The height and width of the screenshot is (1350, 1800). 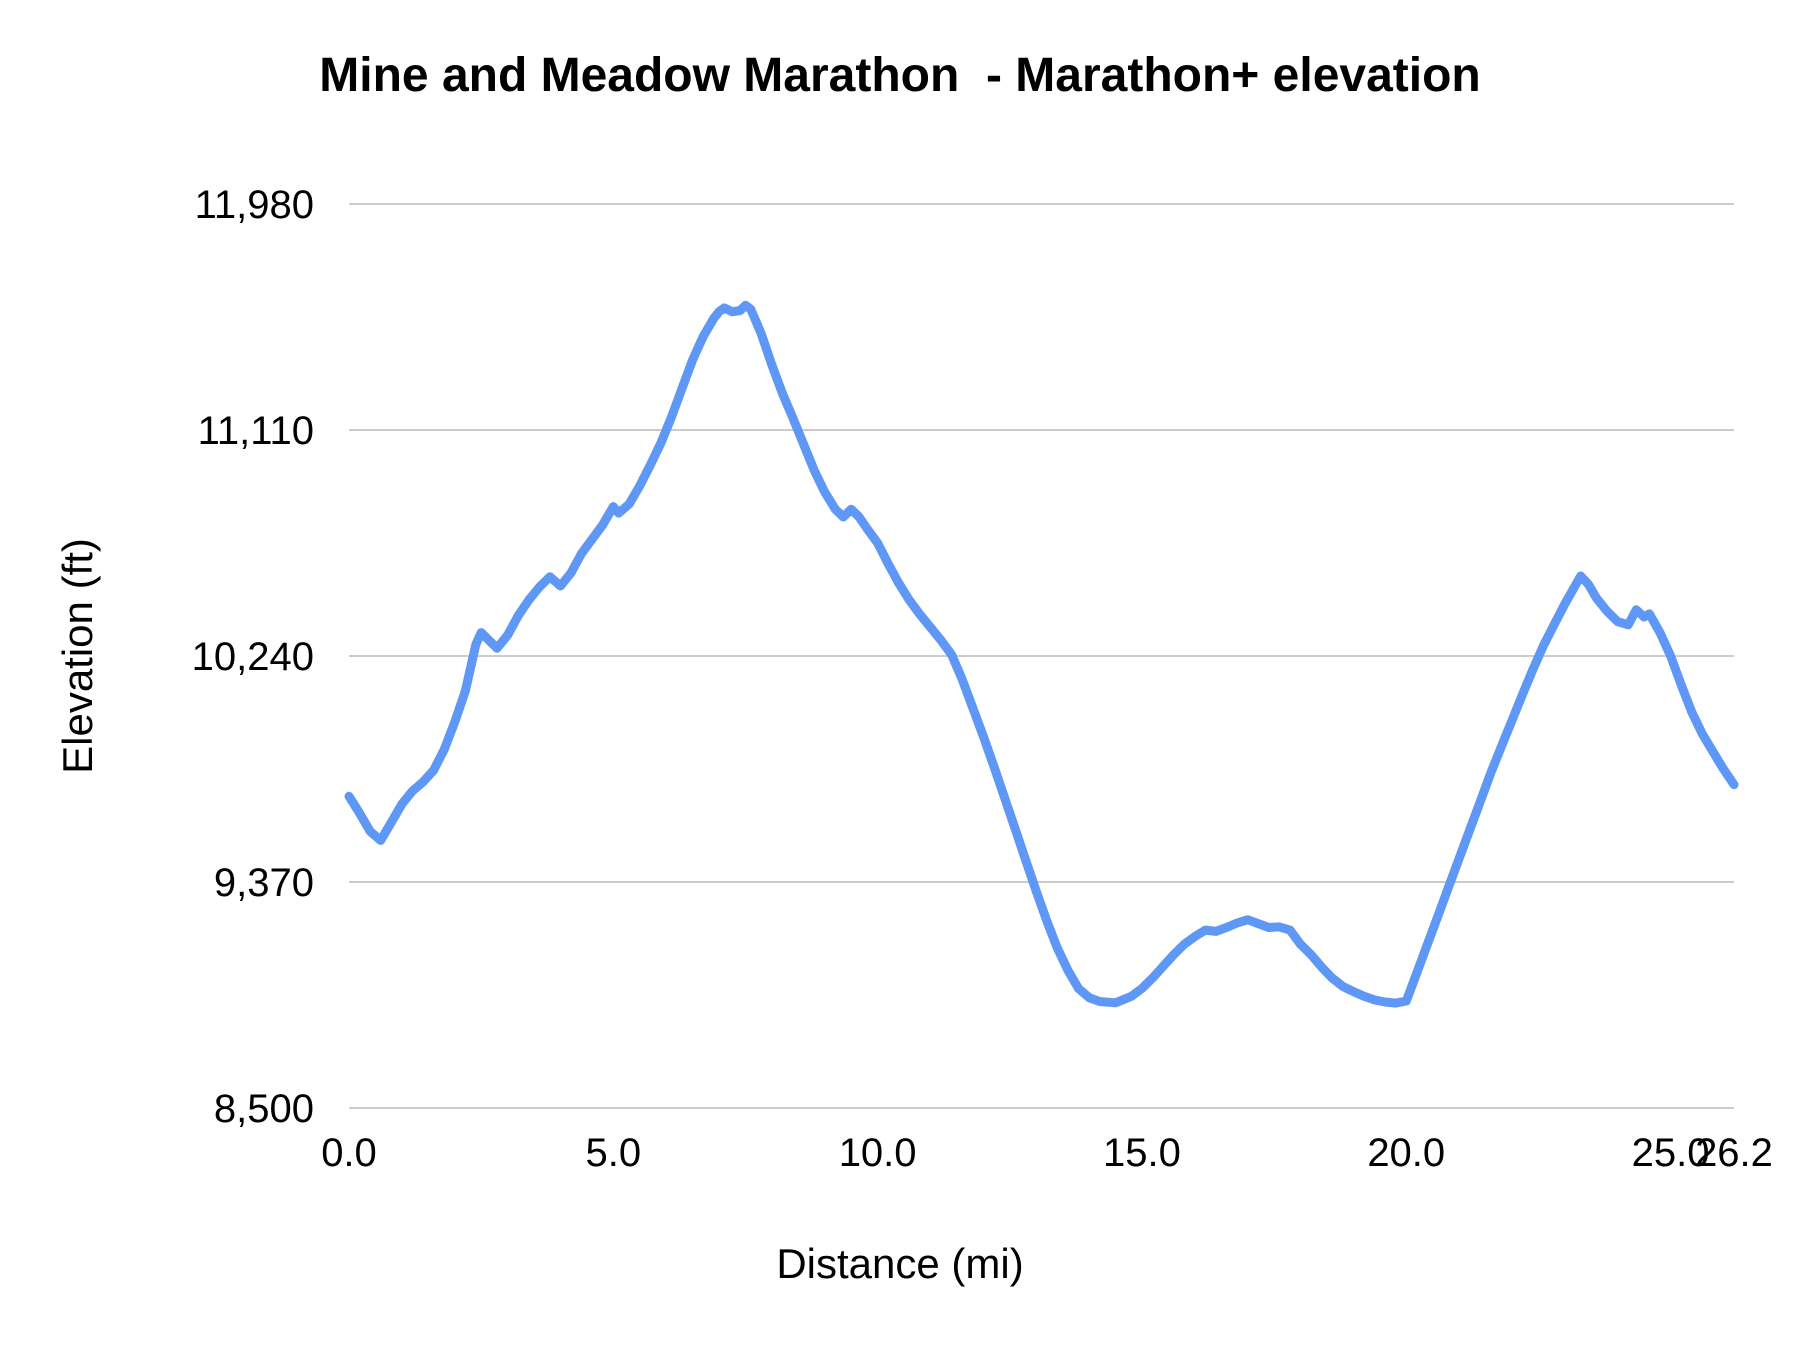 I want to click on x-tick-label: 26.2, so click(x=1734, y=1153).